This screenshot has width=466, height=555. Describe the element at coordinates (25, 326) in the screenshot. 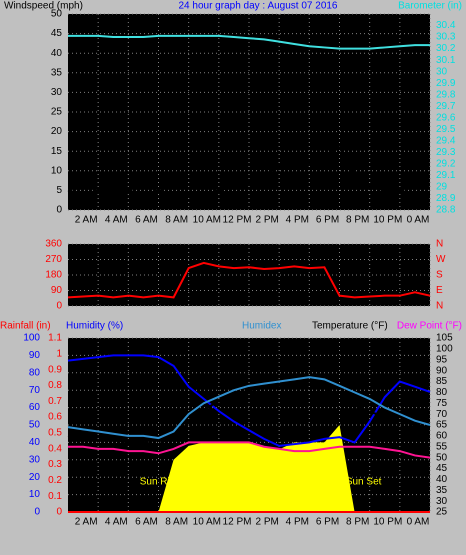

I see `rainfall-axis-title: Rainfall (in)` at that location.